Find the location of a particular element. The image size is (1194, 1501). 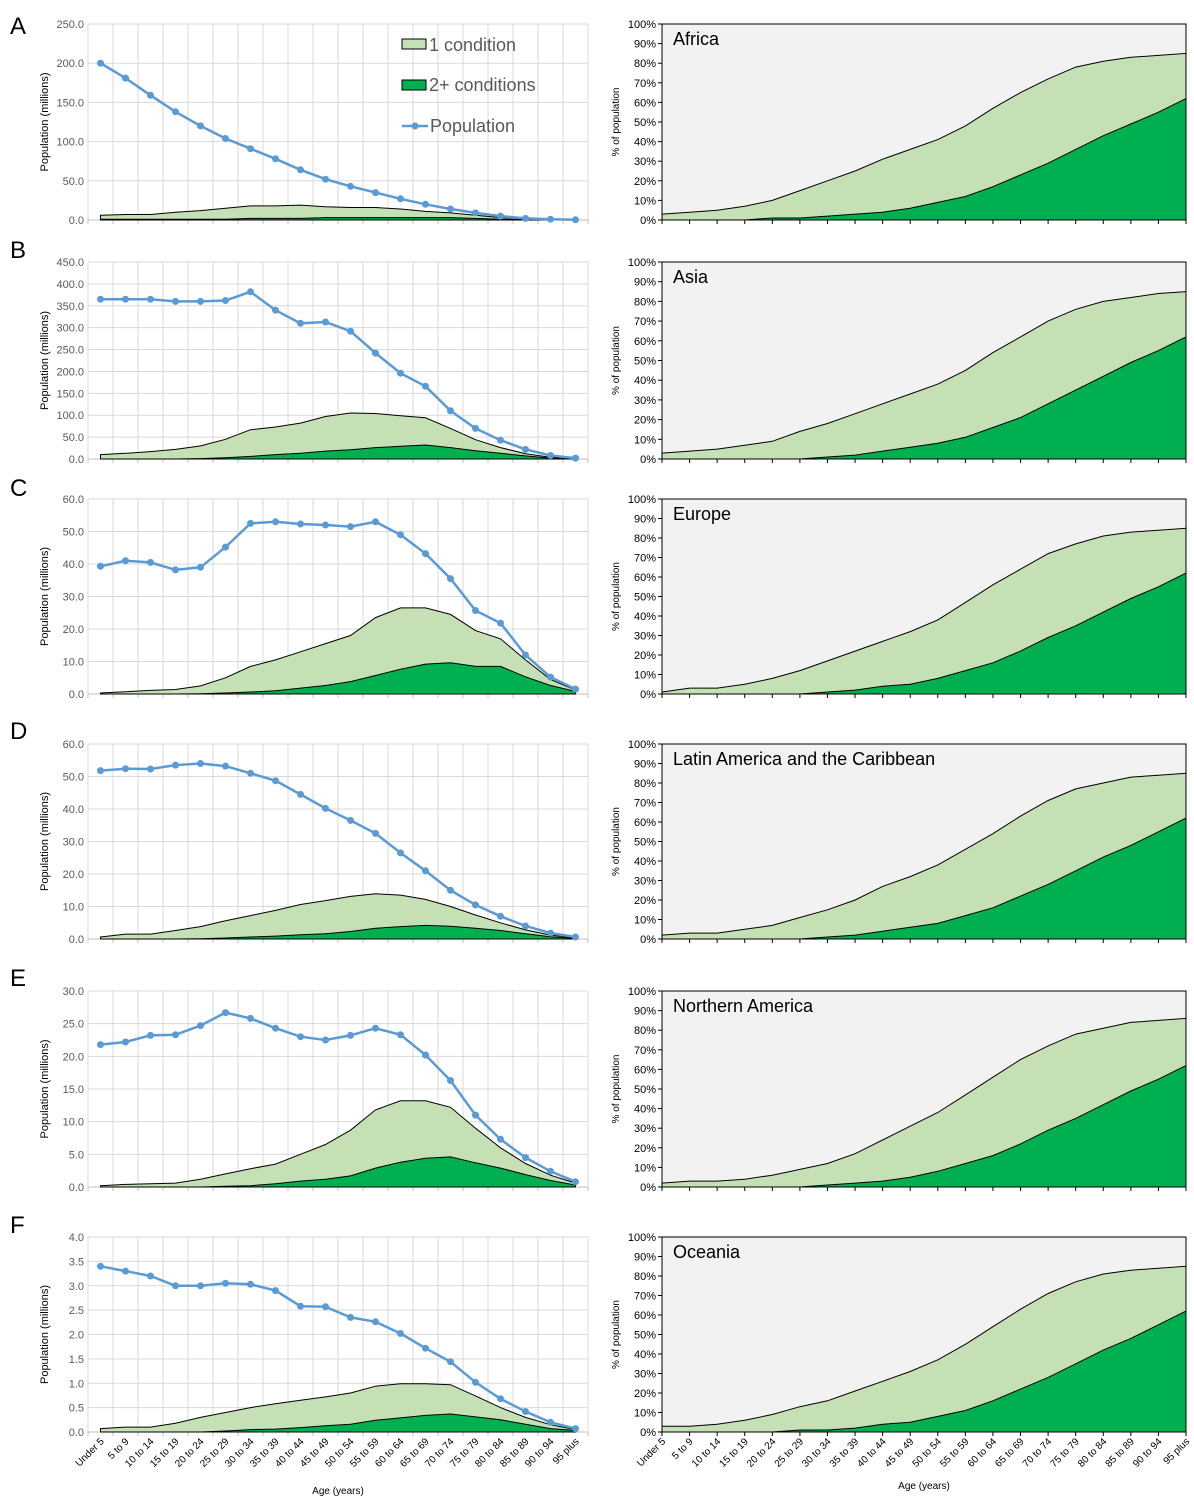

x-tick-label: 15 to 19 is located at coordinates (734, 1453).